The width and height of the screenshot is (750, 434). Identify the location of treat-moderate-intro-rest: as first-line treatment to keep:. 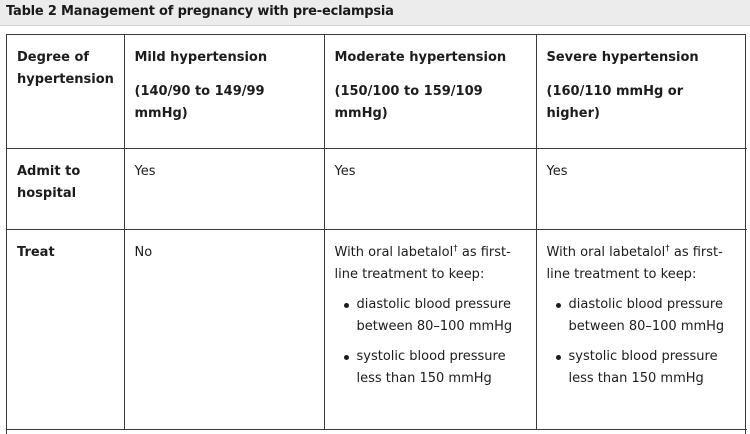
(422, 263).